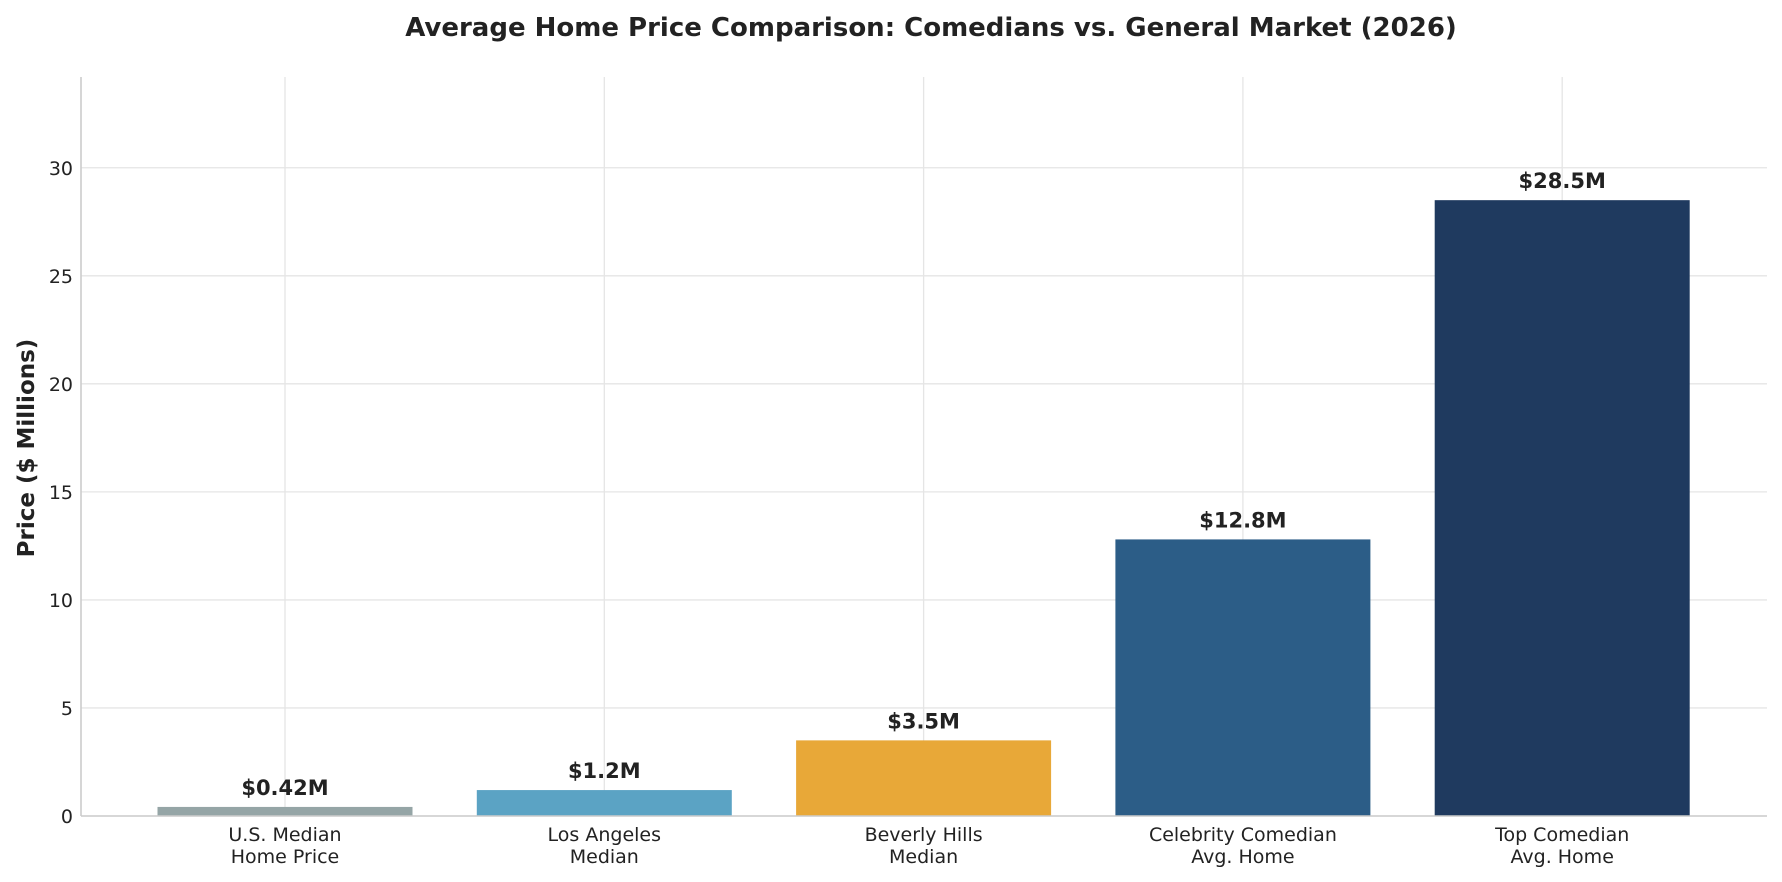 The width and height of the screenshot is (1782, 882). Describe the element at coordinates (61, 493) in the screenshot. I see `y-tick-label: 15` at that location.